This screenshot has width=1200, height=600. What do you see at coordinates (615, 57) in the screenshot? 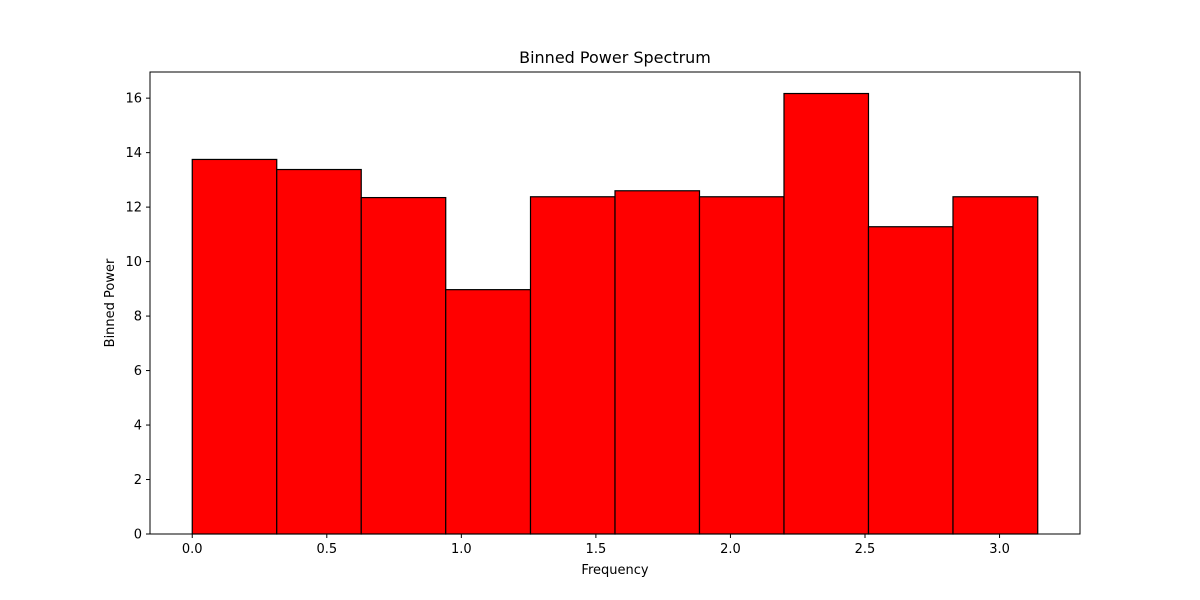
I see `chart-title: Binned Power Spectrum` at bounding box center [615, 57].